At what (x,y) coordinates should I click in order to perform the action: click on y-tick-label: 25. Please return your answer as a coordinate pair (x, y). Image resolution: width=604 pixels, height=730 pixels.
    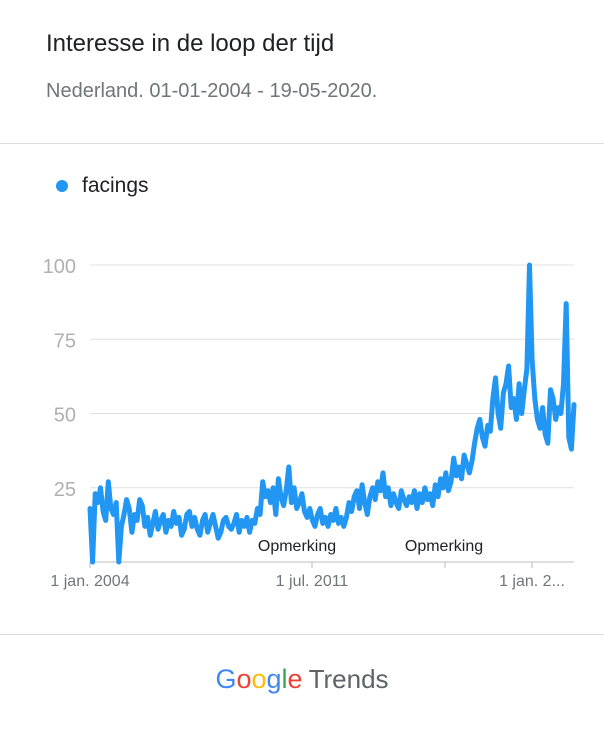
    Looking at the image, I should click on (65, 490).